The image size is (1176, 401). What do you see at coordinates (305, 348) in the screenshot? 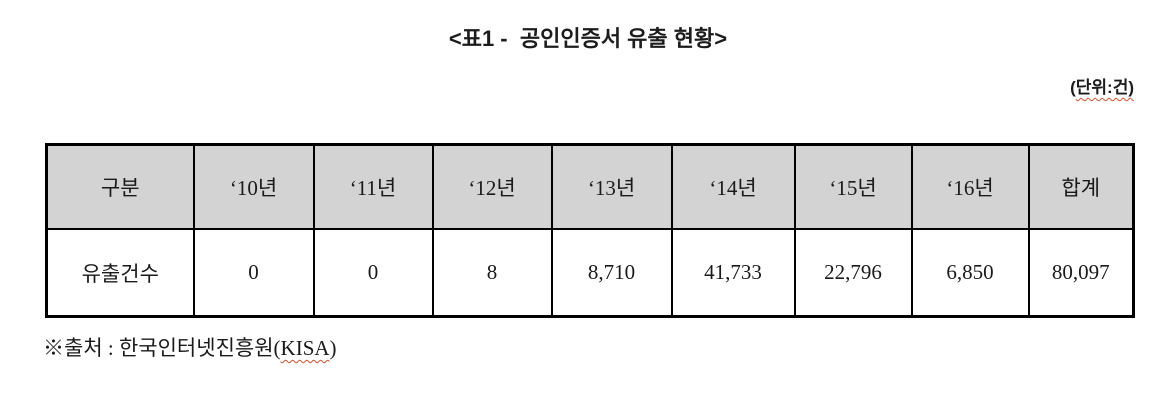
I see `source-kisa: KISA` at bounding box center [305, 348].